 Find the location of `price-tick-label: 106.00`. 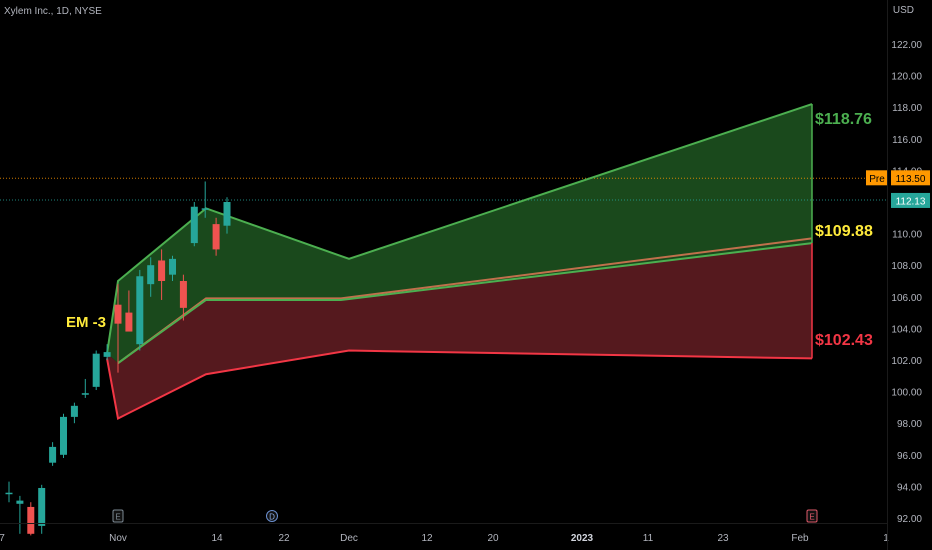

price-tick-label: 106.00 is located at coordinates (906, 298).